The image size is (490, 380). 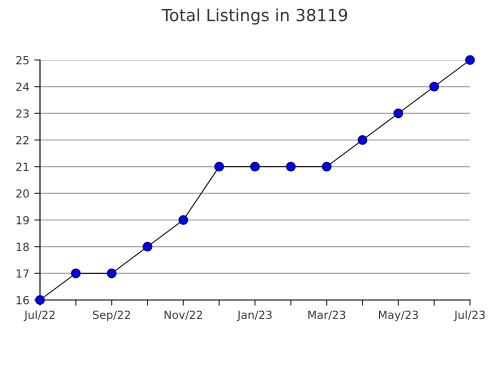 What do you see at coordinates (22, 300) in the screenshot?
I see `y-tick-label: 16` at bounding box center [22, 300].